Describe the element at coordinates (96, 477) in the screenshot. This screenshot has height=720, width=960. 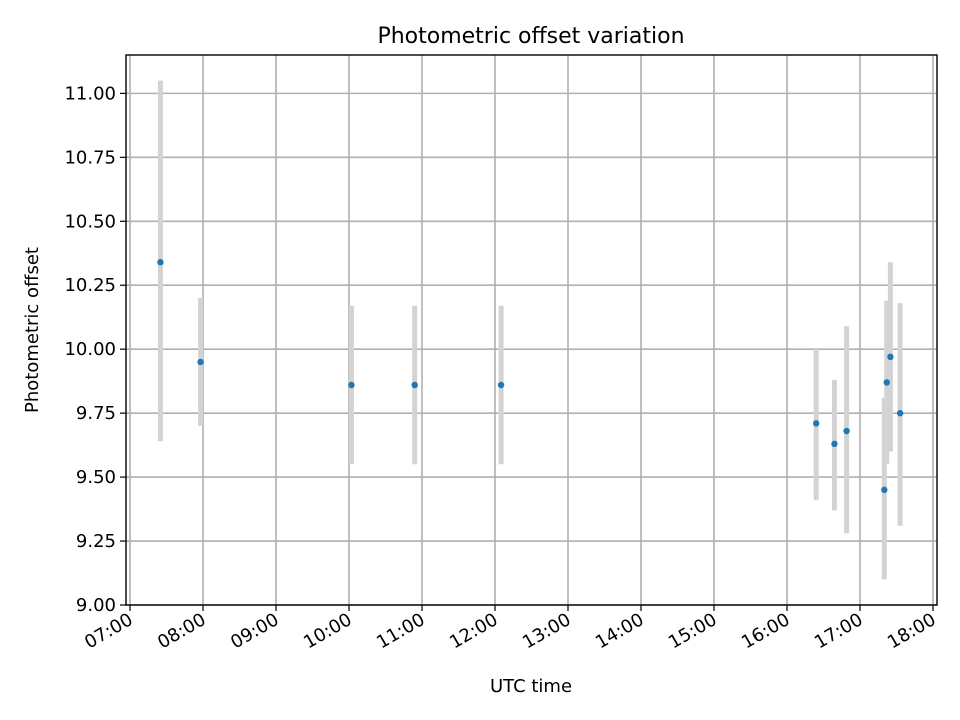
I see `y-tick-label: 9.50` at that location.